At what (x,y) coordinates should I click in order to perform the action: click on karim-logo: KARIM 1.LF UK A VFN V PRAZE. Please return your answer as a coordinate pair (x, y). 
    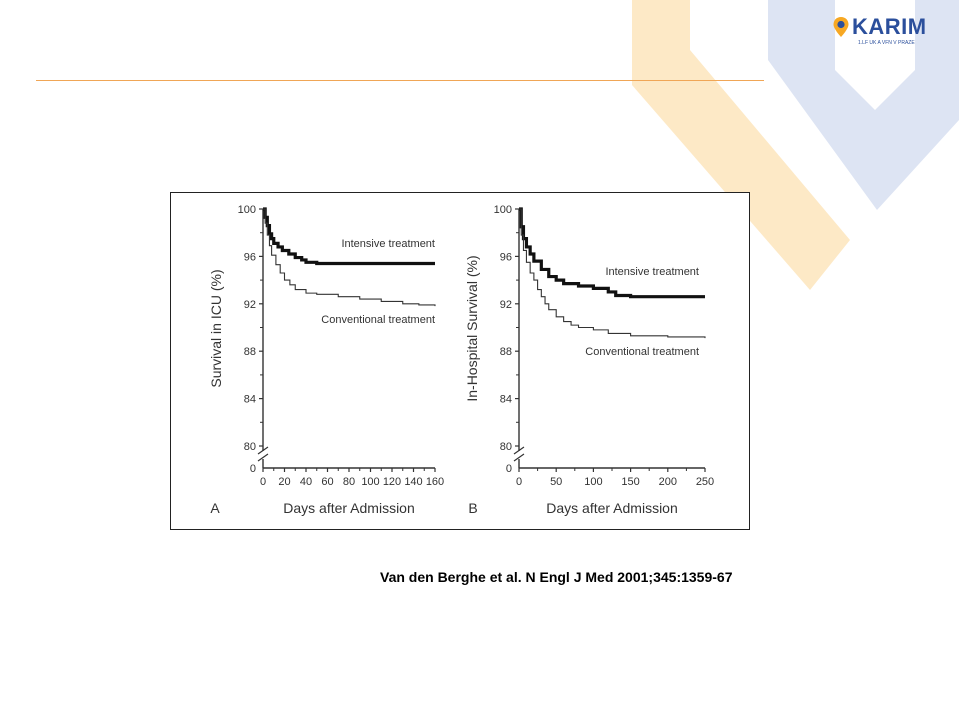
    Looking at the image, I should click on (882, 31).